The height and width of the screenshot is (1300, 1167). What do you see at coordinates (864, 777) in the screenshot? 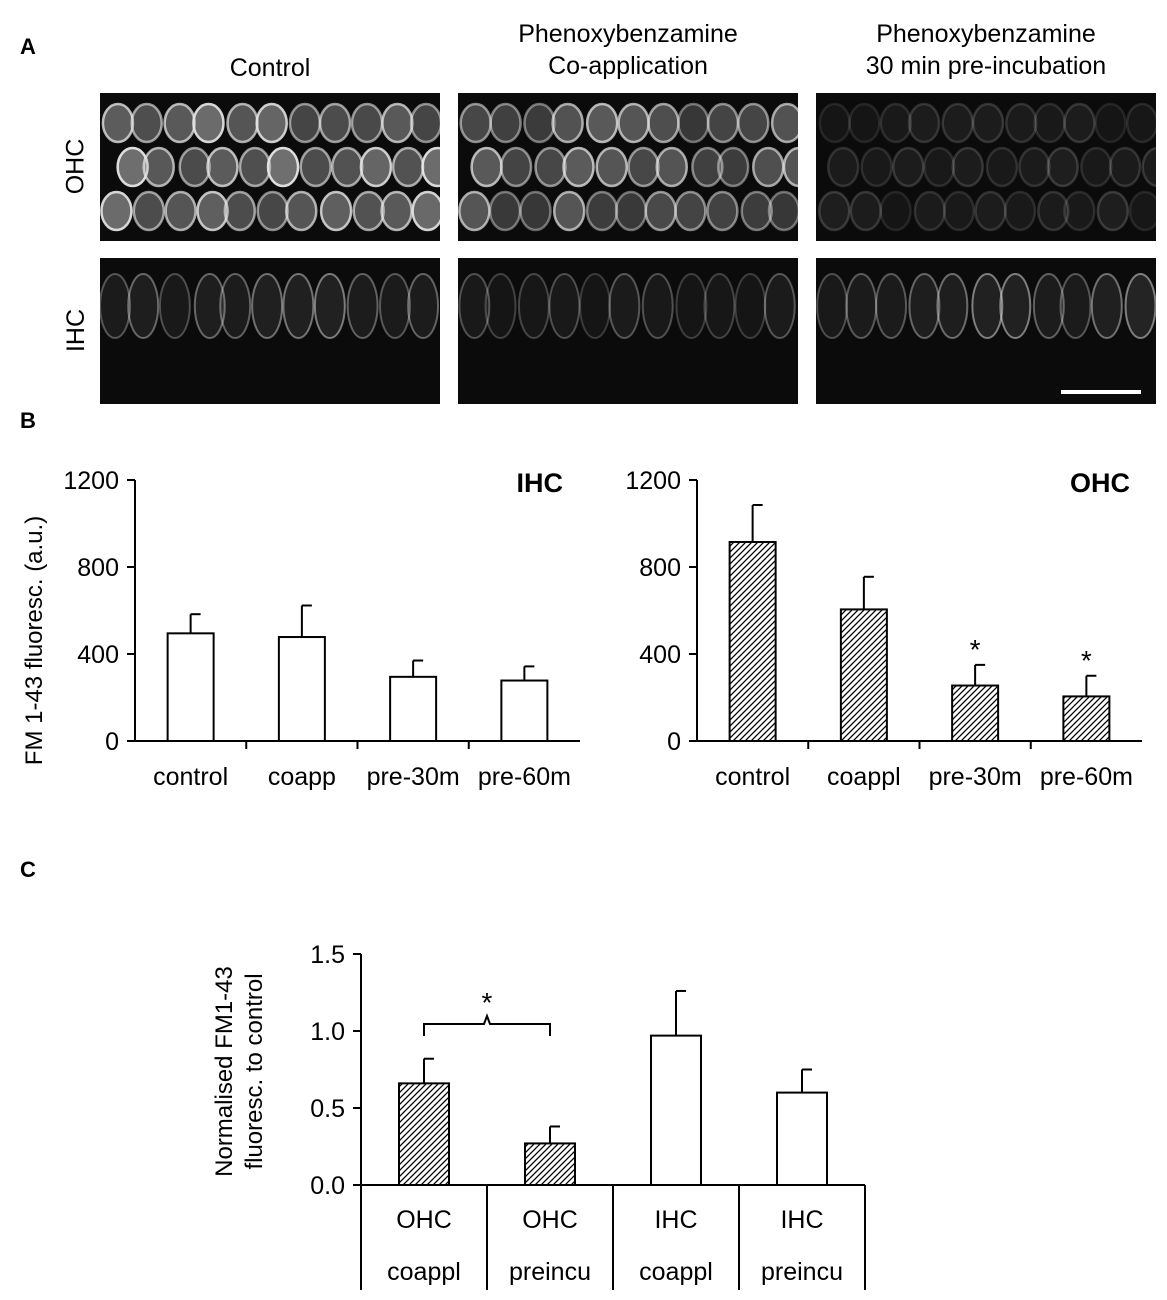
I see `x-tick-label: coappl` at bounding box center [864, 777].